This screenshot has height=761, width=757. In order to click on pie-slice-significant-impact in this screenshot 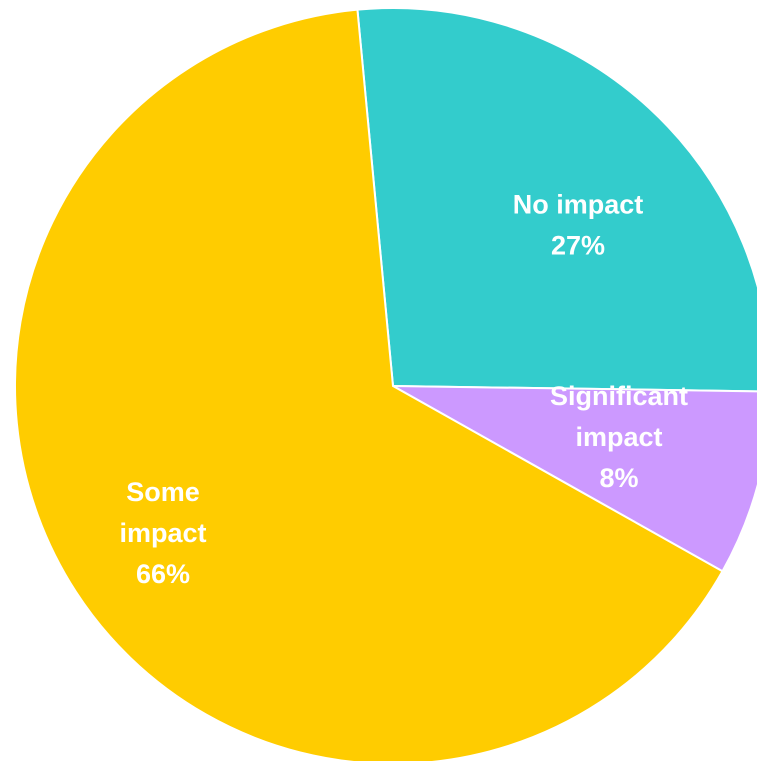, I will do `click(574, 479)`.